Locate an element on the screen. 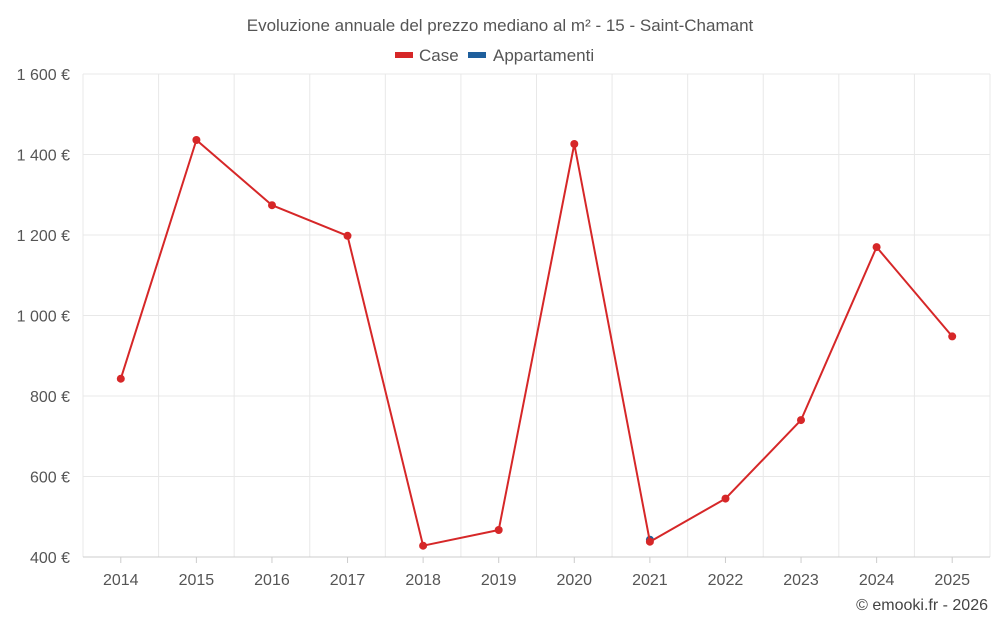  legend-item-case: Case is located at coordinates (427, 55).